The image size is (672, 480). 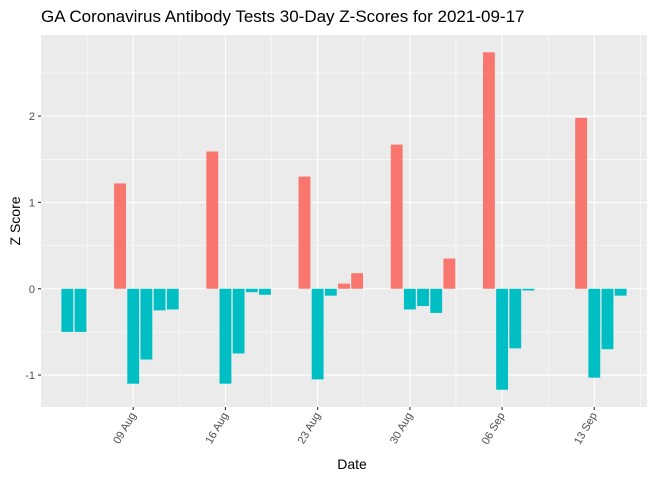 What do you see at coordinates (125, 429) in the screenshot?
I see `x-tick-label: 09 Aug` at bounding box center [125, 429].